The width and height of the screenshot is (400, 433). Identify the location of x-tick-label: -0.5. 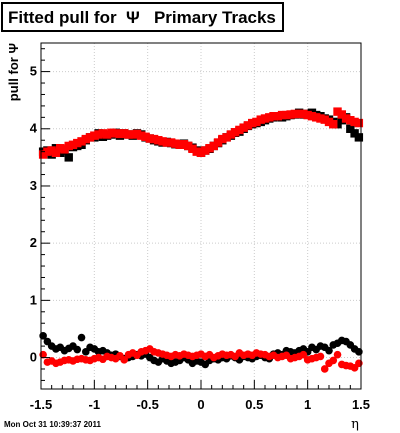
(147, 404).